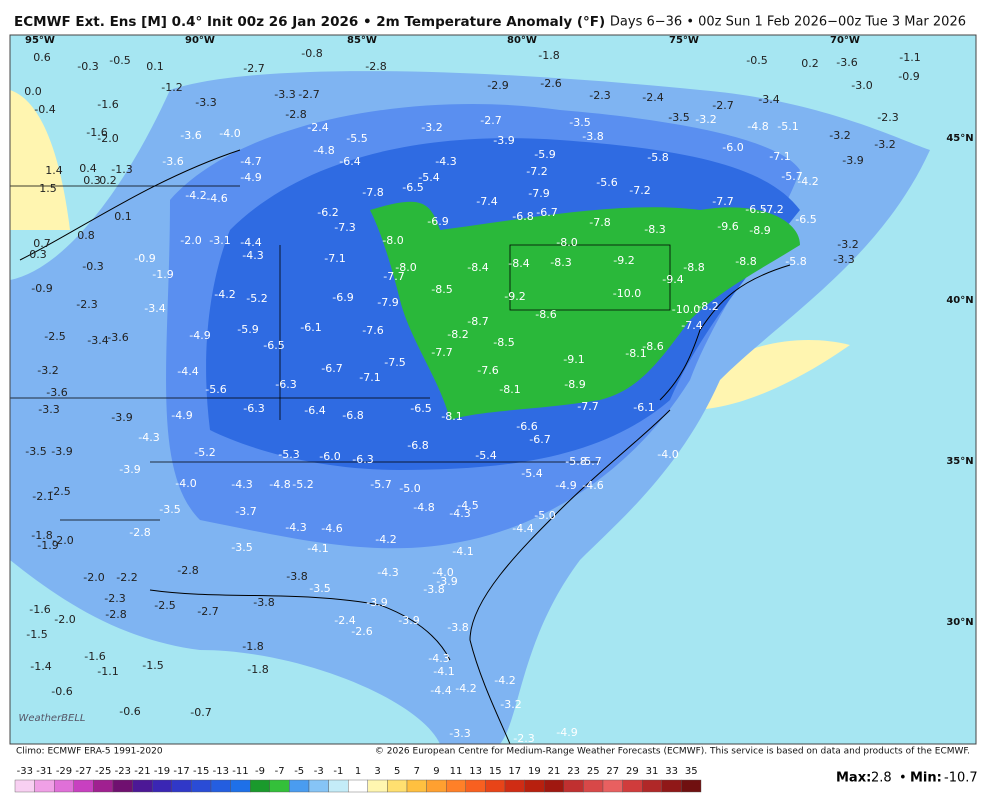  What do you see at coordinates (959, 622) in the screenshot?
I see `latitude-label: 30°N` at bounding box center [959, 622].